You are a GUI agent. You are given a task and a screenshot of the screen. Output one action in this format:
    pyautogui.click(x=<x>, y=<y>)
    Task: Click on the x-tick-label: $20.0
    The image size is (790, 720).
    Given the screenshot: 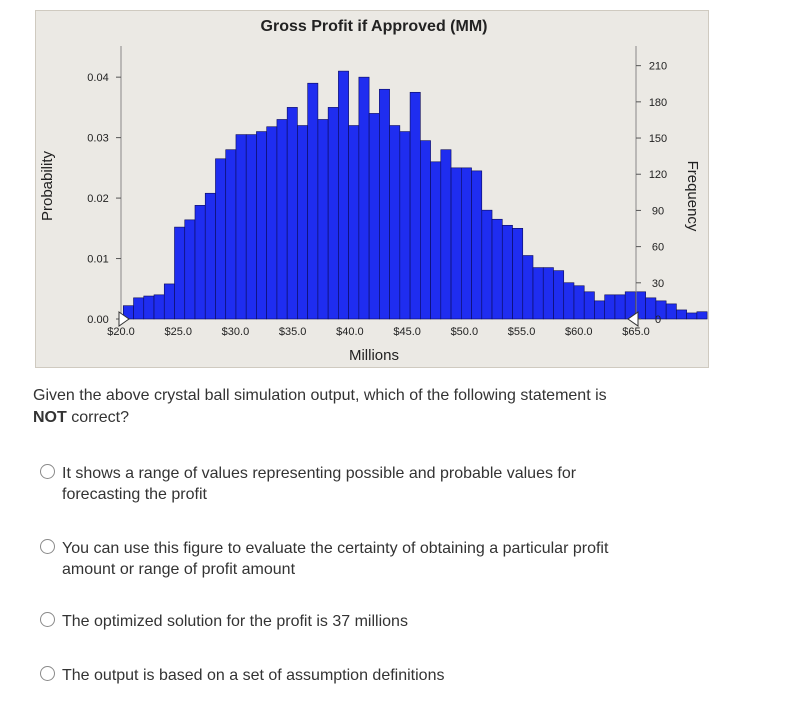 What is the action you would take?
    pyautogui.click(x=121, y=332)
    